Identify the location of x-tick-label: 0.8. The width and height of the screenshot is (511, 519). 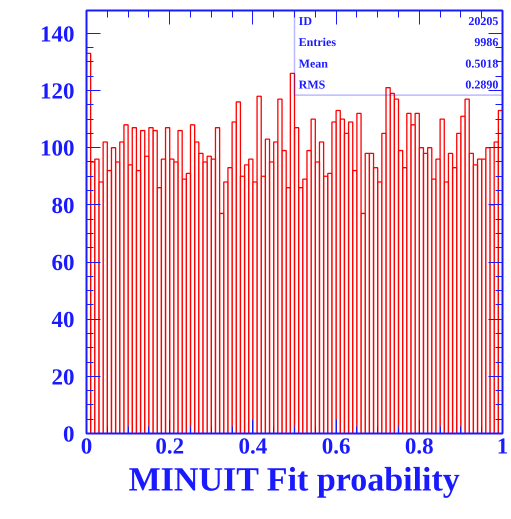
(419, 446).